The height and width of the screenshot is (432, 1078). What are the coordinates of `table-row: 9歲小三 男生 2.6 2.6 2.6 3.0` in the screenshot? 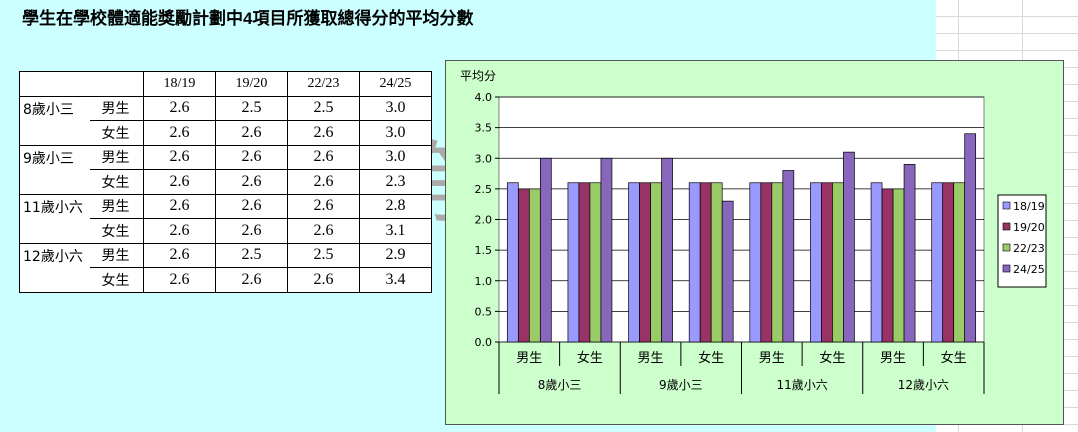 It's located at (225, 157).